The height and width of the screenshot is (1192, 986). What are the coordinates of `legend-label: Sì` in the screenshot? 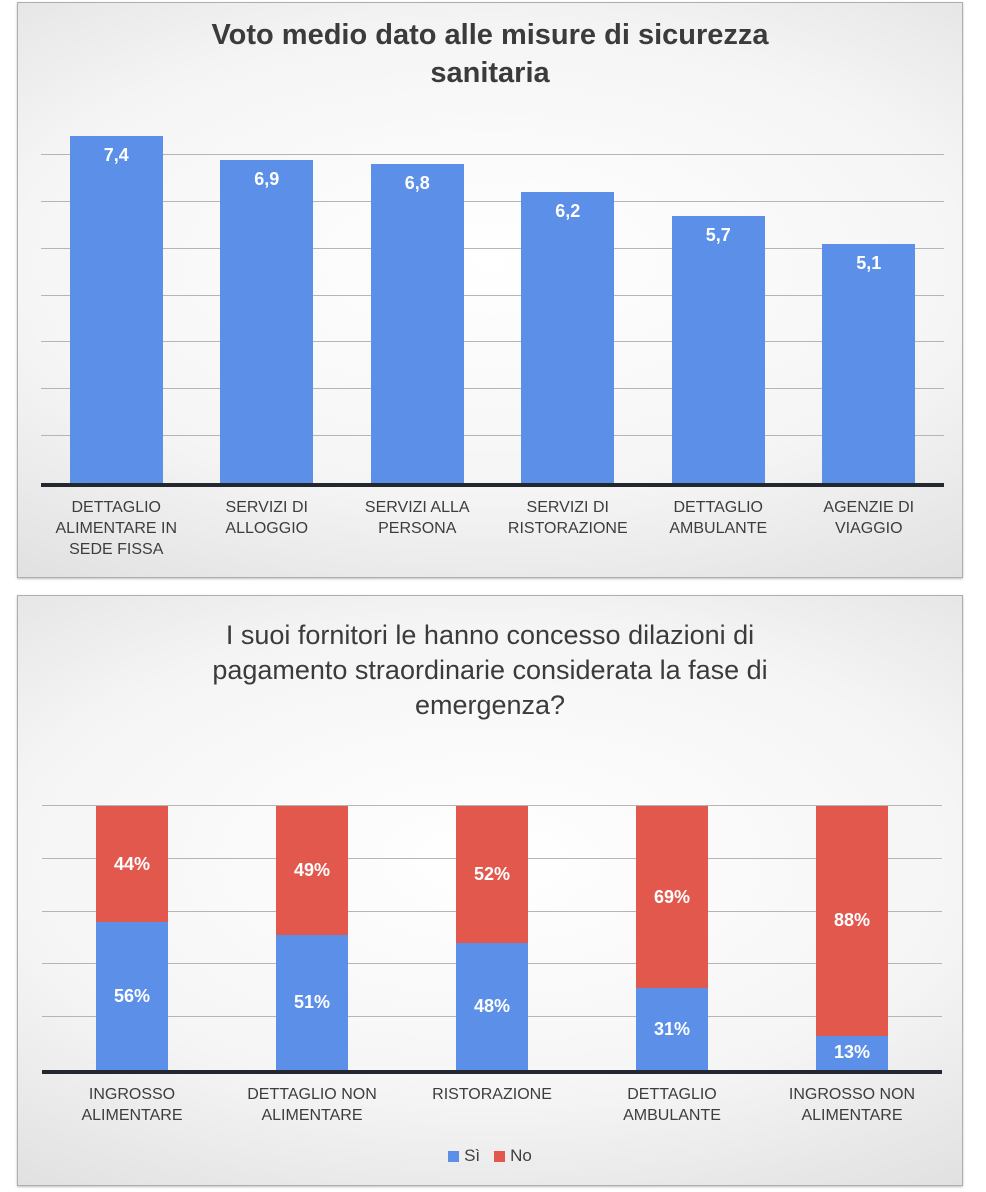 It's located at (472, 1155).